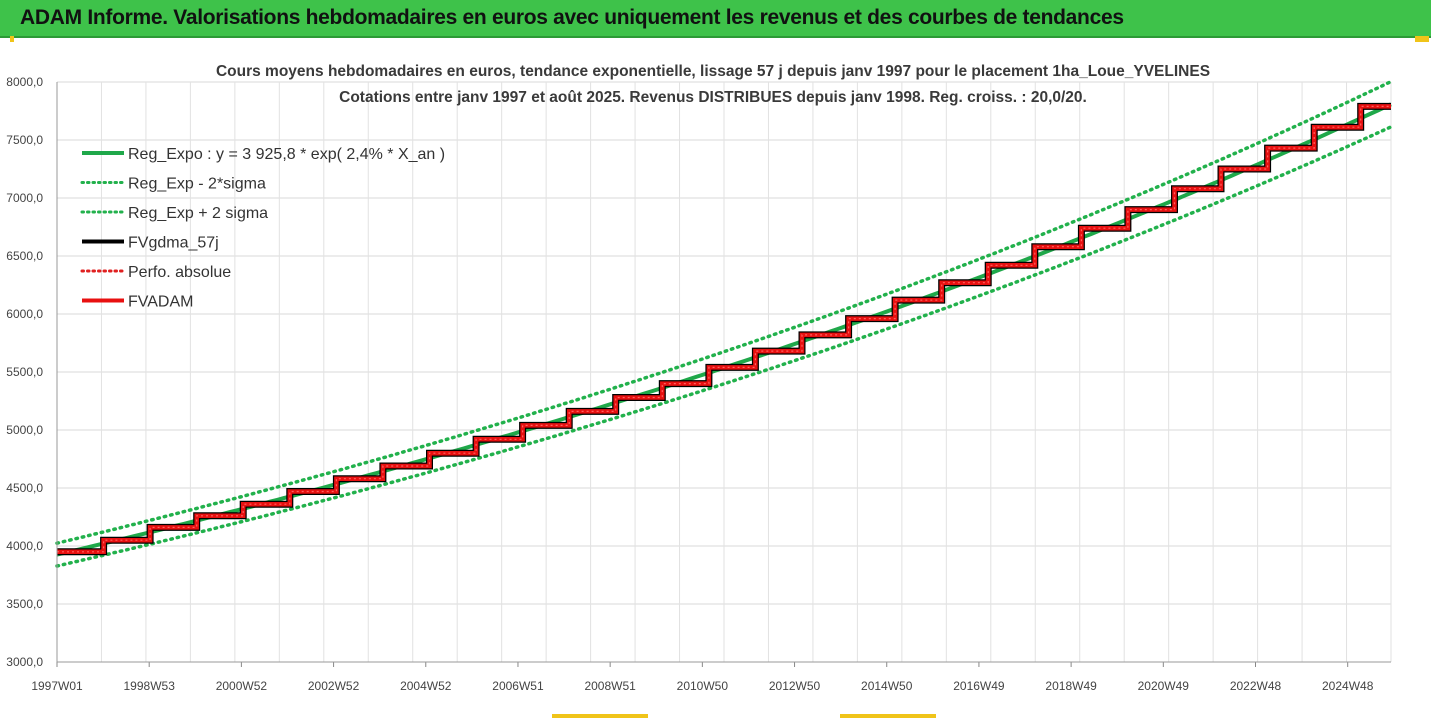 The width and height of the screenshot is (1431, 718). What do you see at coordinates (160, 302) in the screenshot?
I see `legend-label: FVADAM` at bounding box center [160, 302].